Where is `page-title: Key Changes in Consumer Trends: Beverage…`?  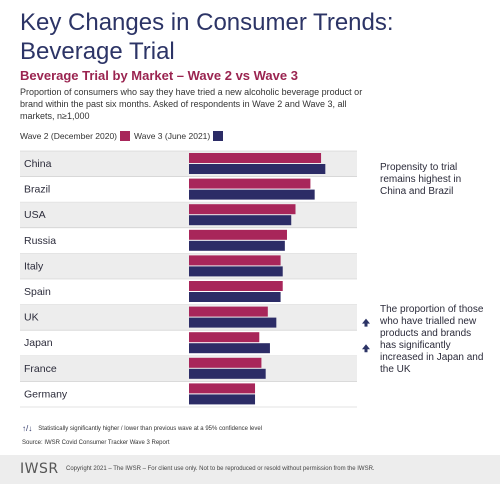
page-title: Key Changes in Consumer Trends: Beverage… is located at coordinates (207, 37).